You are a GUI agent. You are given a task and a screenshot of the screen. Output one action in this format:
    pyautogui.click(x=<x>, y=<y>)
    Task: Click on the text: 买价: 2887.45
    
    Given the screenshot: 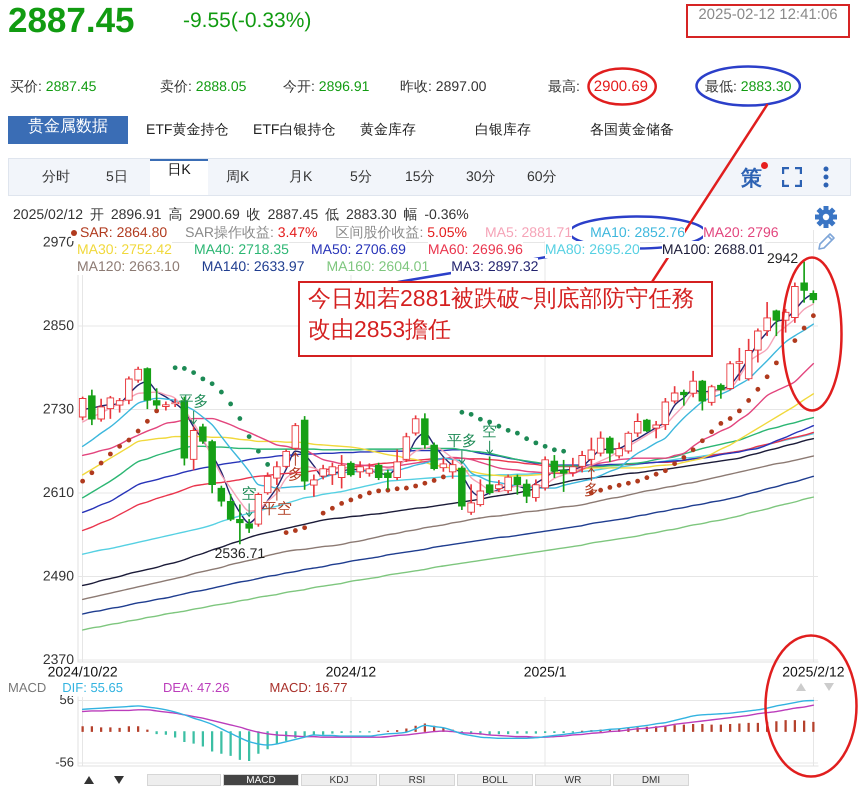 What is the action you would take?
    pyautogui.click(x=53, y=86)
    